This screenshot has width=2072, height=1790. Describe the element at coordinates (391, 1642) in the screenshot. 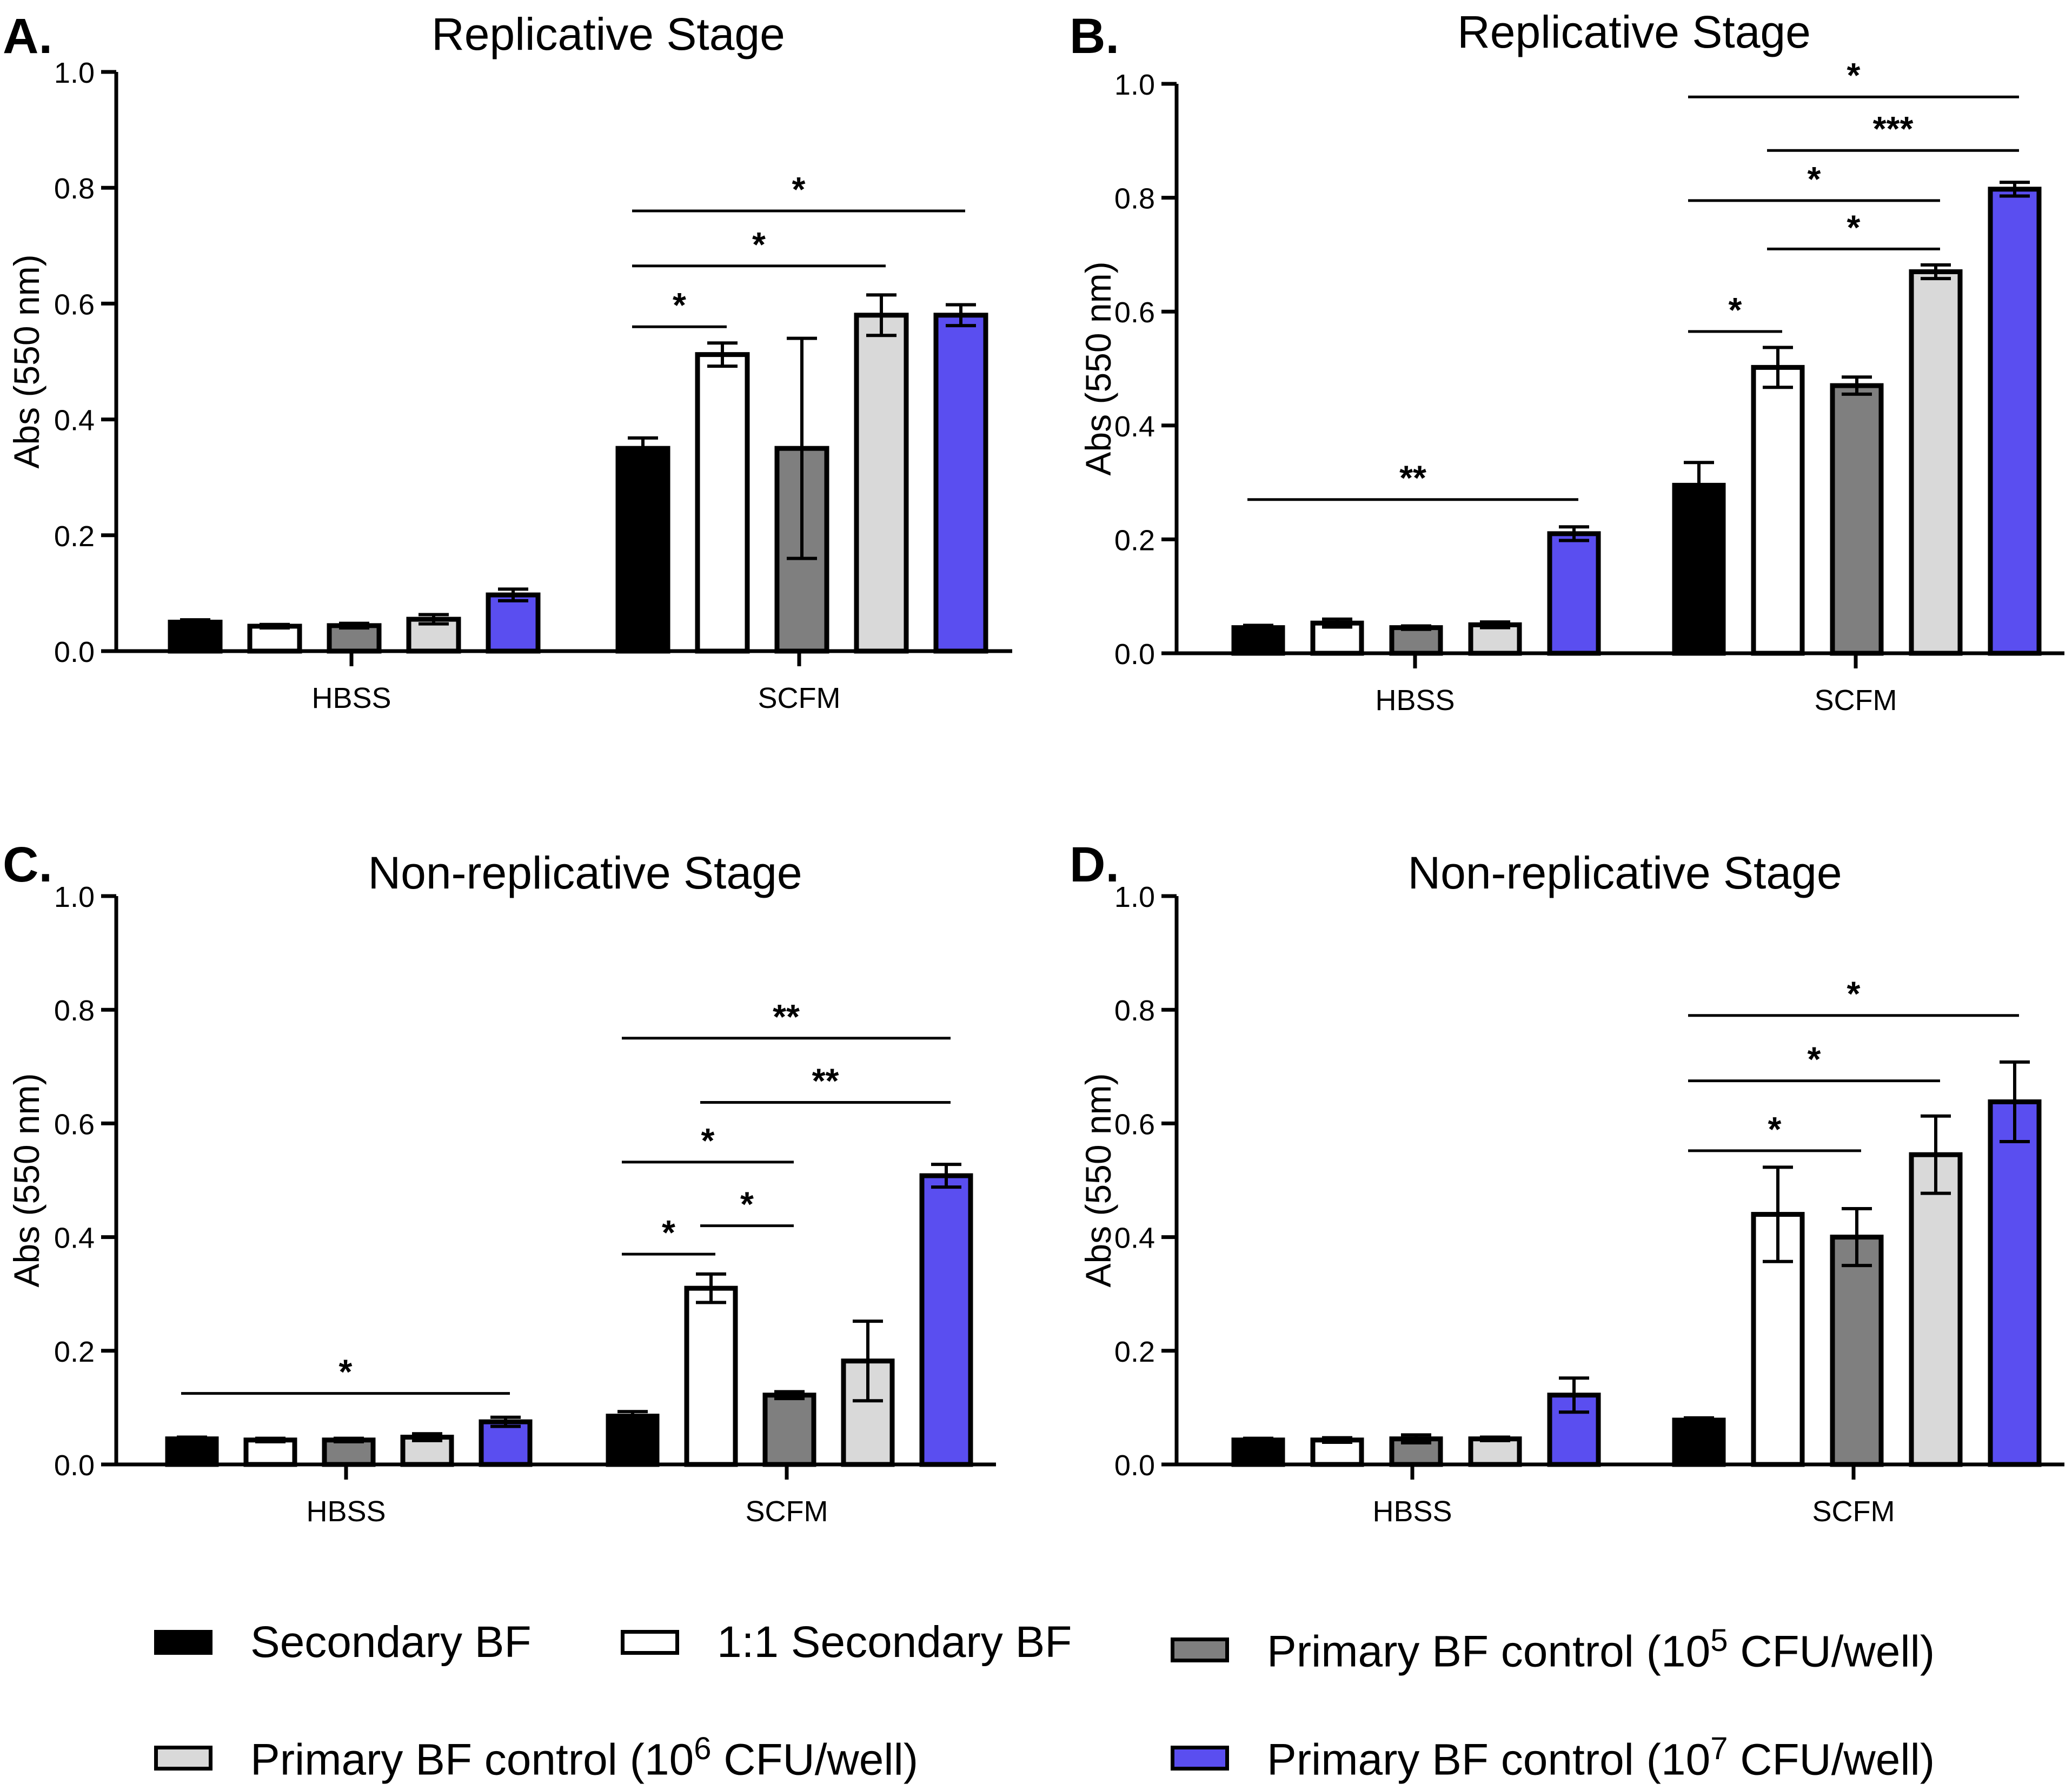

I see `legend-label: Secondary BF` at that location.